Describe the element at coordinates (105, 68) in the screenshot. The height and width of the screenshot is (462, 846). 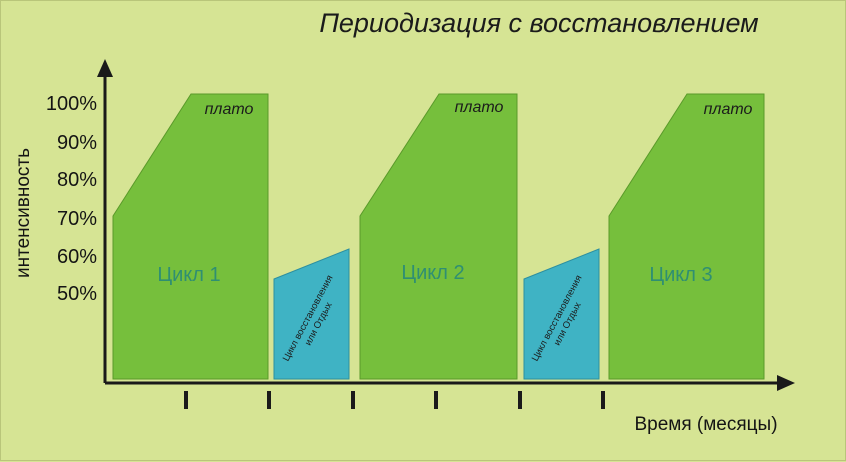
I see `y-axis-arrow-icon` at that location.